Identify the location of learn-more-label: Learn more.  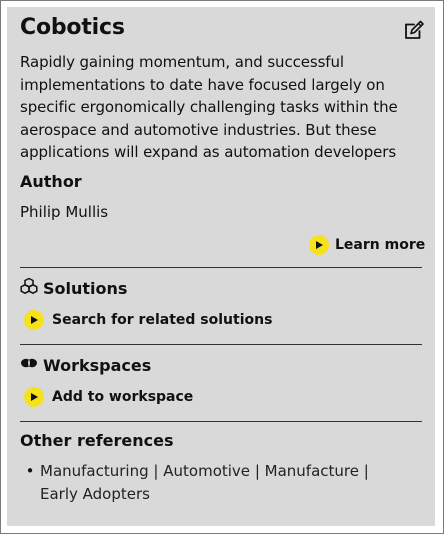
(380, 245).